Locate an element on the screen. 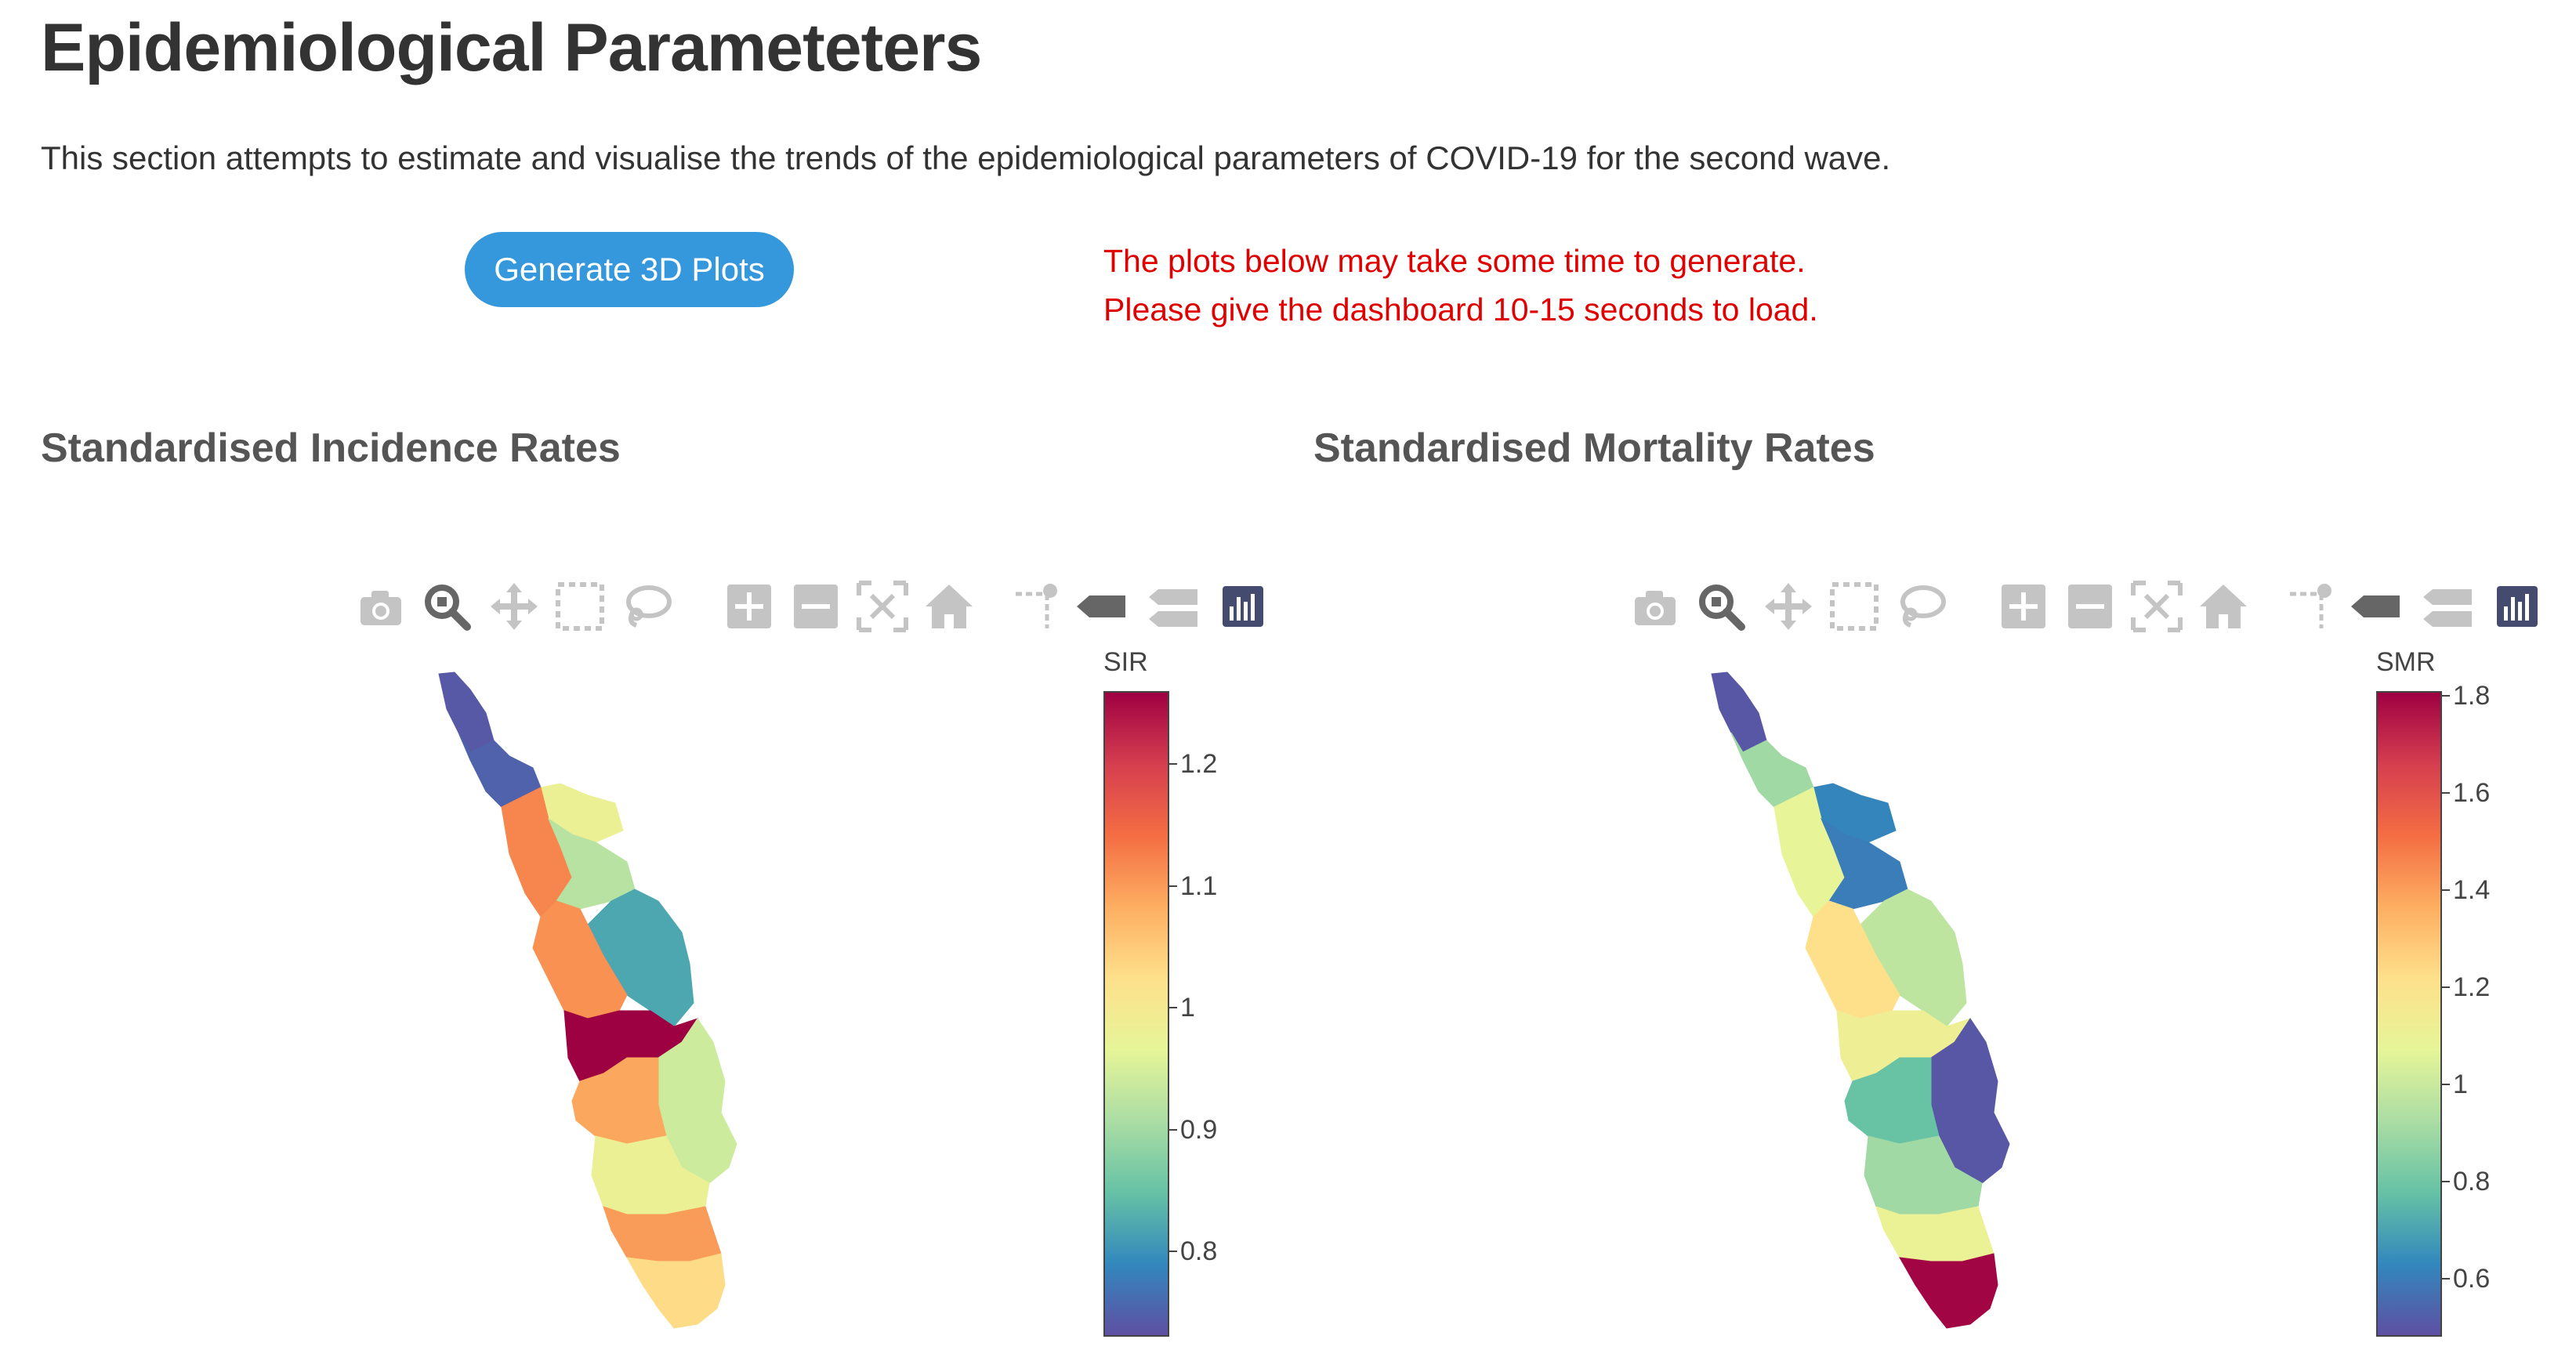  colorbar-tick-label: 1.8 is located at coordinates (2472, 696).